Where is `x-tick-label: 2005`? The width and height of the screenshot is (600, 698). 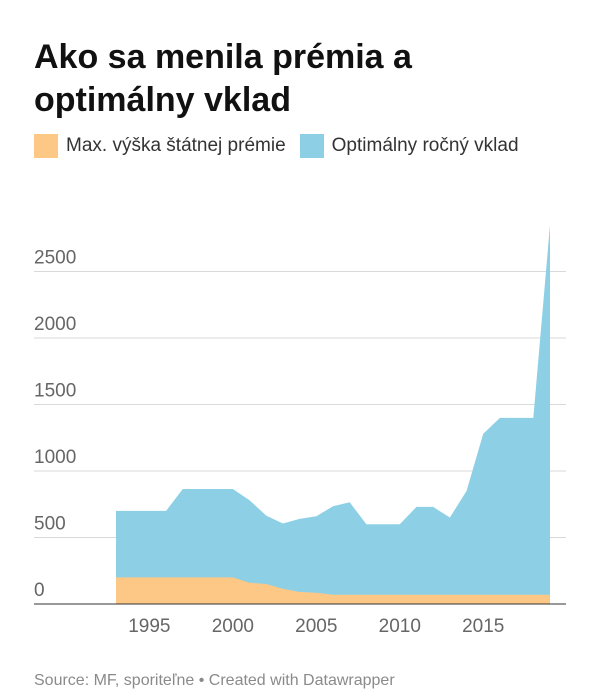 x-tick-label: 2005 is located at coordinates (316, 626).